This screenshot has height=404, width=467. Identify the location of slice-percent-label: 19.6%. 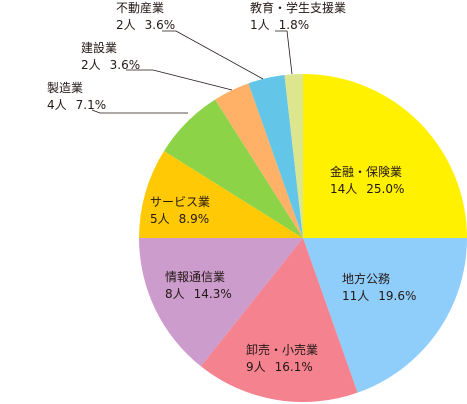
(397, 296).